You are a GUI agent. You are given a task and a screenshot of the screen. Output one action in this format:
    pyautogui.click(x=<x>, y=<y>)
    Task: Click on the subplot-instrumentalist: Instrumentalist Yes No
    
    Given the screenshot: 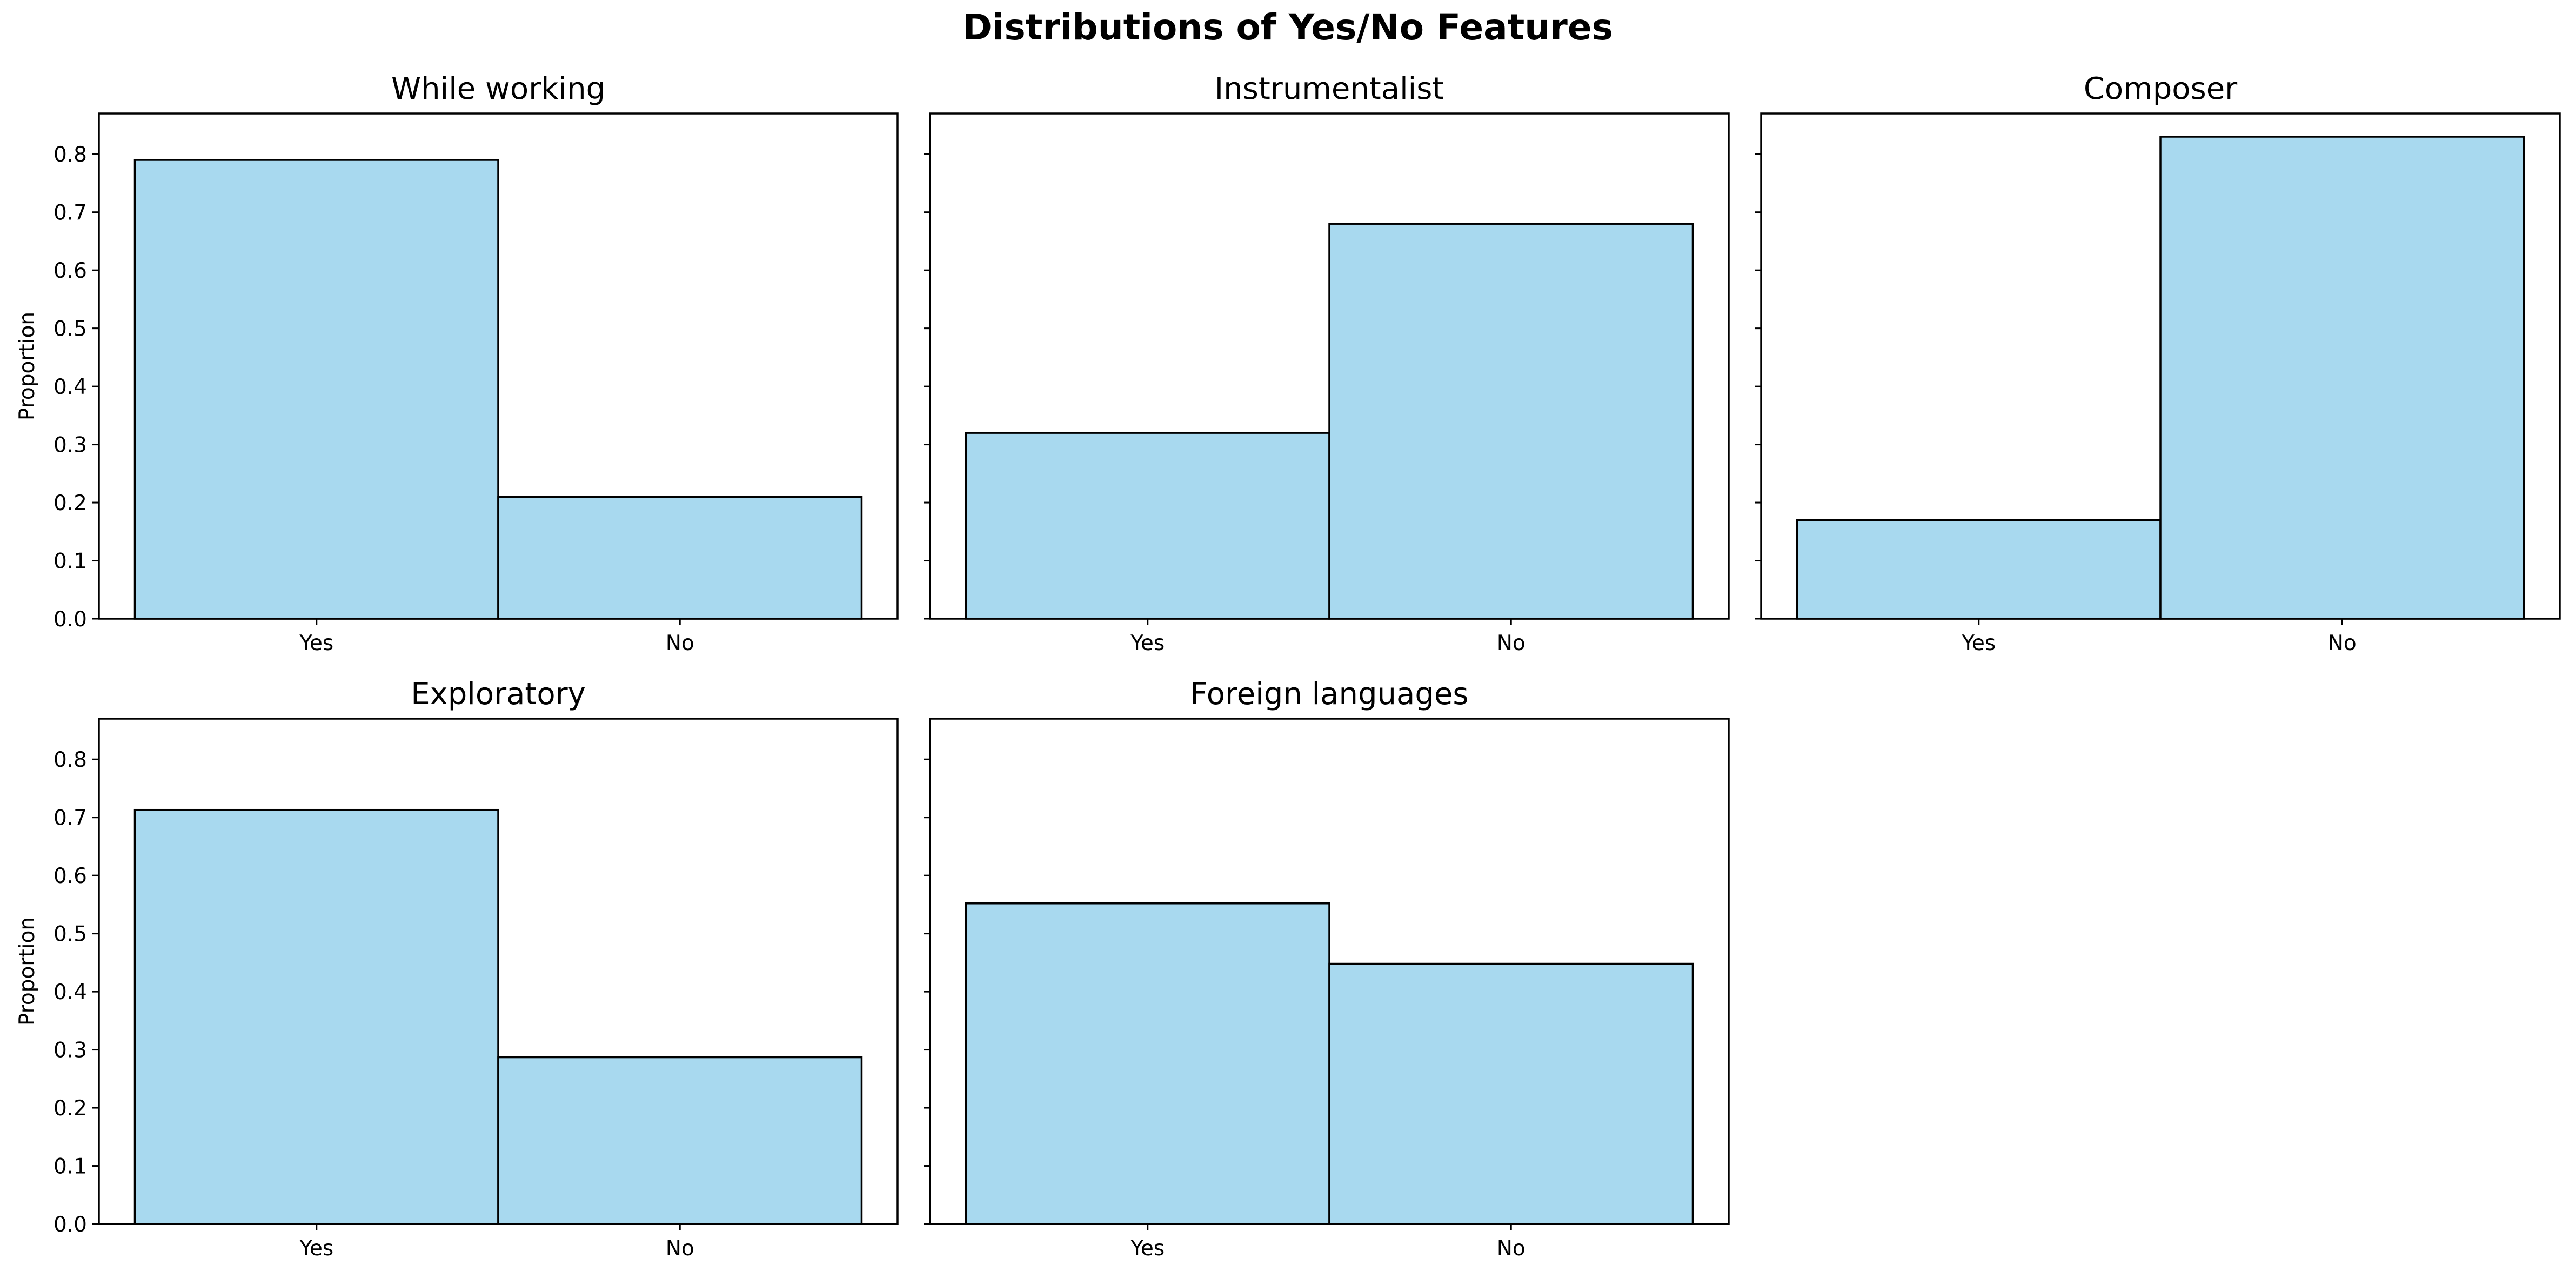 What is the action you would take?
    pyautogui.click(x=1327, y=363)
    